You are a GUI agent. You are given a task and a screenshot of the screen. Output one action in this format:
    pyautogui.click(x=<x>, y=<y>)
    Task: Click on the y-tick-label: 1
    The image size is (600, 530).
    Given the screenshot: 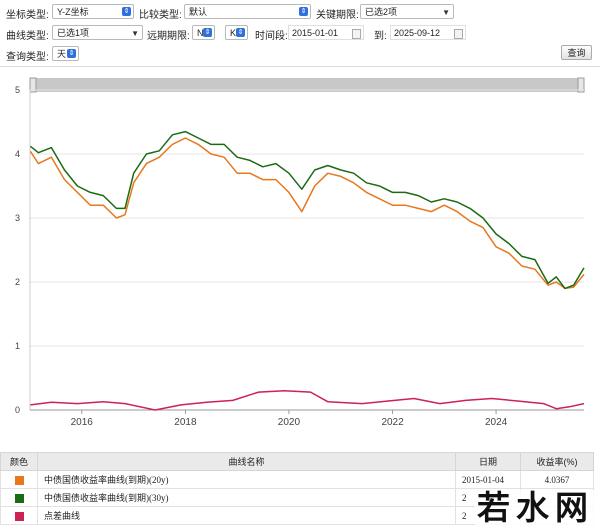 What is the action you would take?
    pyautogui.click(x=17, y=346)
    